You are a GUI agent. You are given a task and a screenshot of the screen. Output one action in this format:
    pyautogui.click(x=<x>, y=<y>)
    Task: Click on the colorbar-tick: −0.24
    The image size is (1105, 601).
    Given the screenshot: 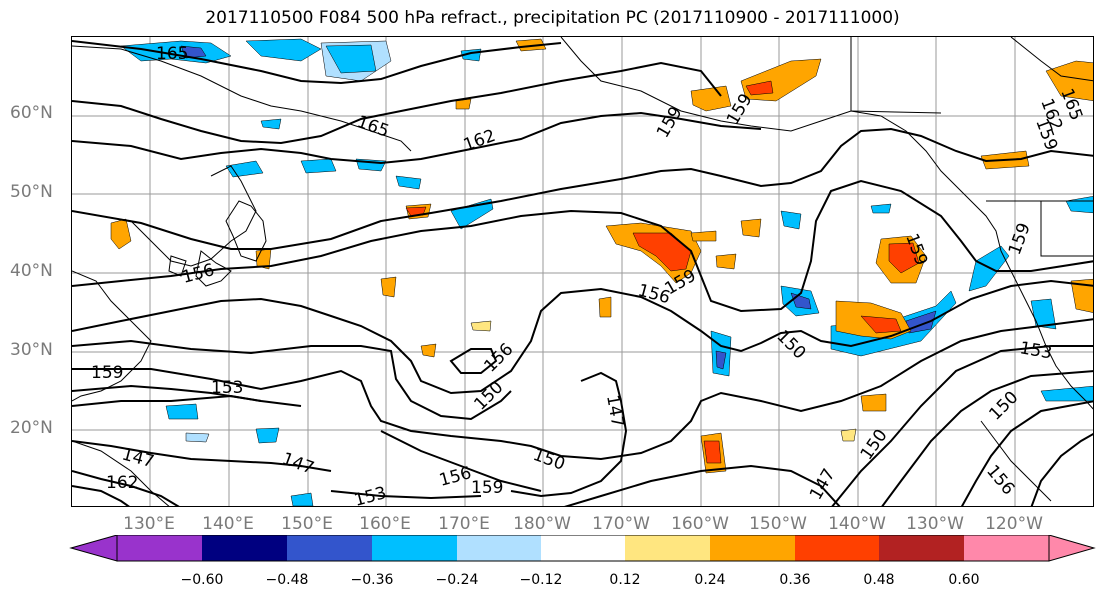 What is the action you would take?
    pyautogui.click(x=457, y=580)
    